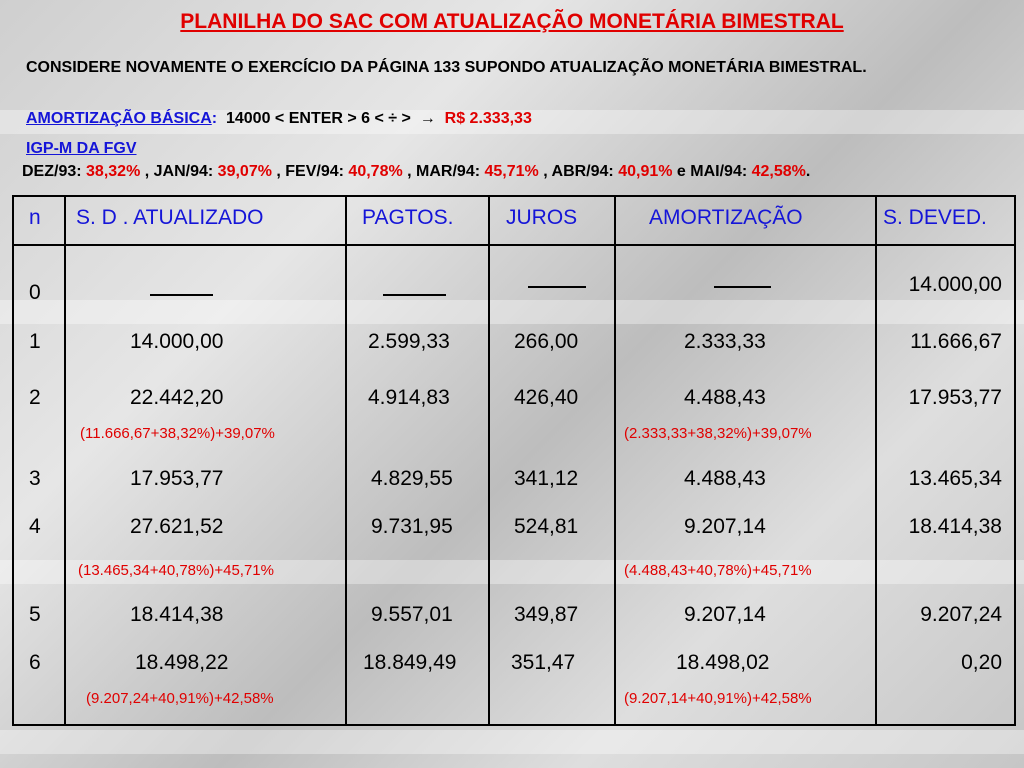  I want to click on row-juros: 524,81, so click(546, 526).